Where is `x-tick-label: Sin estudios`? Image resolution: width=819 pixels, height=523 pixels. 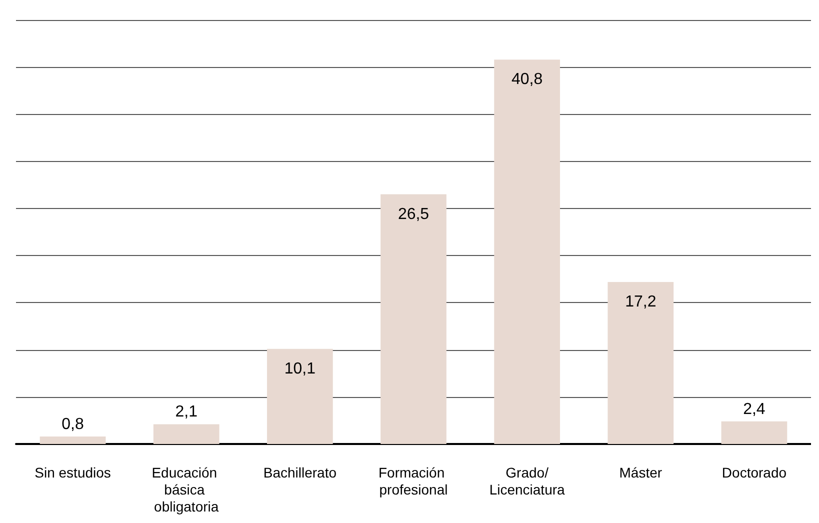 x-tick-label: Sin estudios is located at coordinates (72, 472).